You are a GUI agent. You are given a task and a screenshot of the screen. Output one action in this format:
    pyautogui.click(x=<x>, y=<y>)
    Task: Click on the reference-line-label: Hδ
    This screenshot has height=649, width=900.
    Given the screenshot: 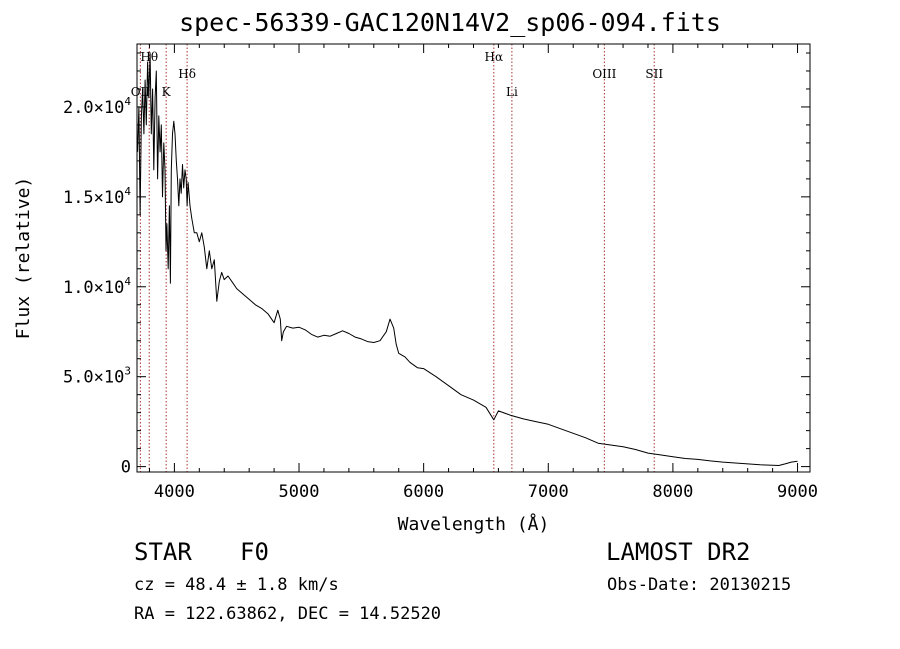 What is the action you would take?
    pyautogui.click(x=187, y=74)
    